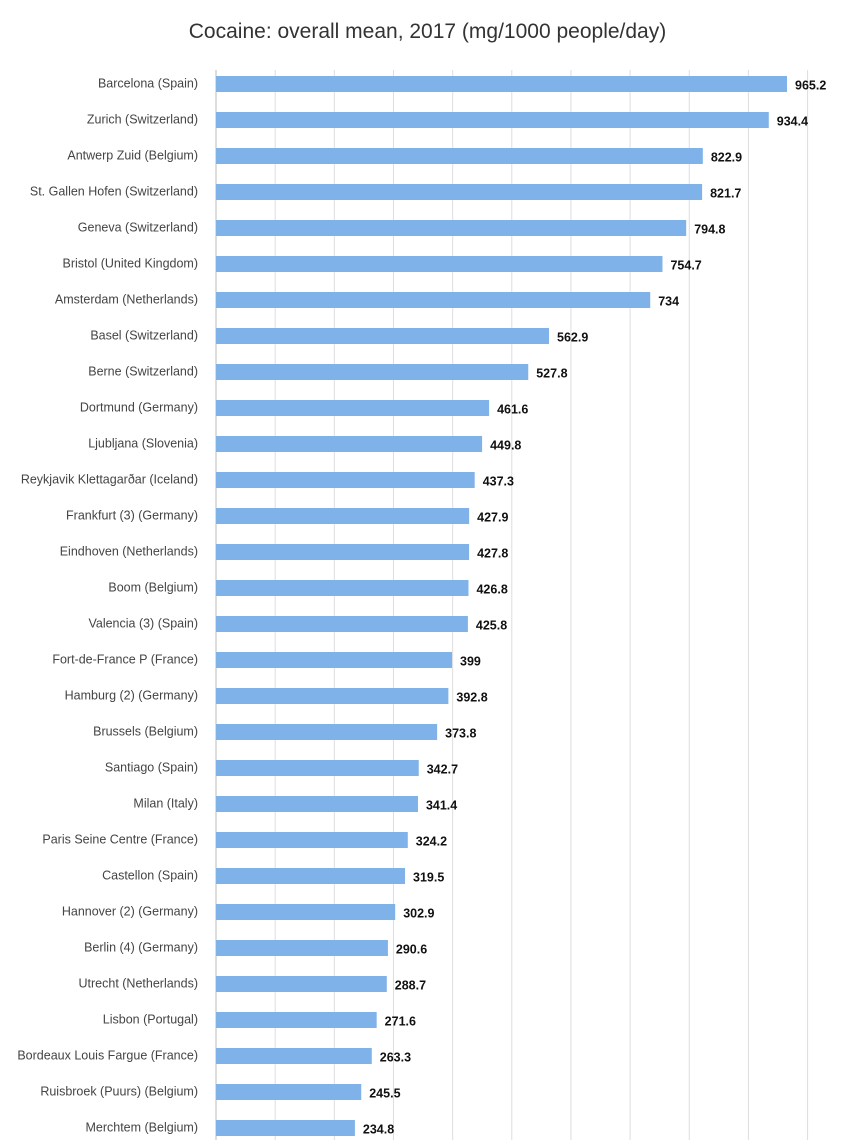 This screenshot has width=855, height=1140. What do you see at coordinates (442, 769) in the screenshot?
I see `value-label: 342.7` at bounding box center [442, 769].